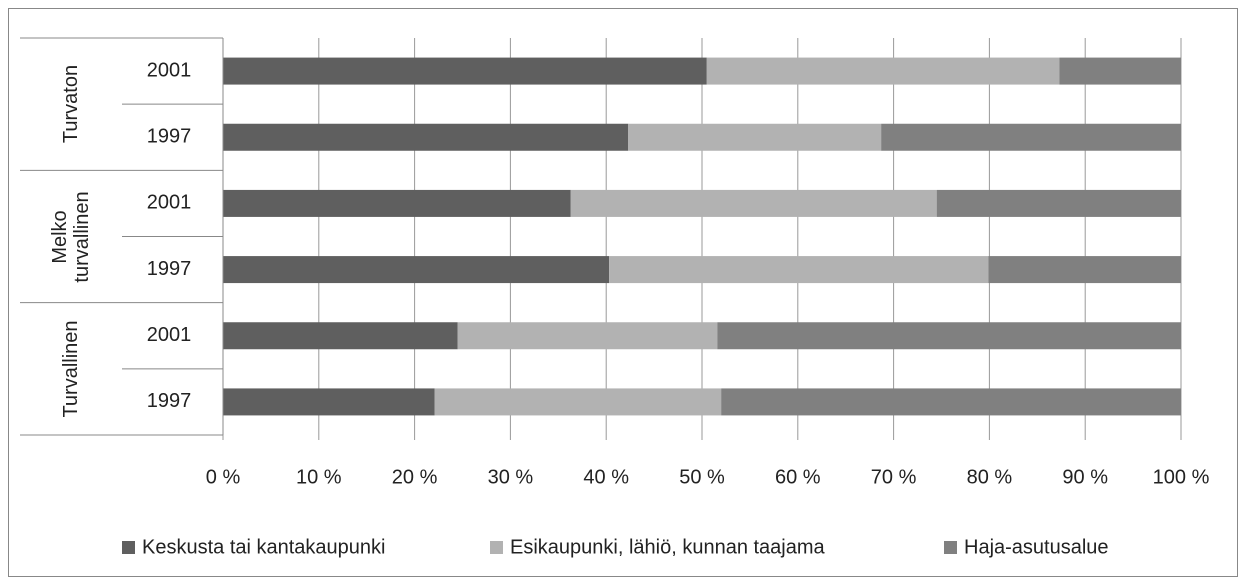  Describe the element at coordinates (319, 477) in the screenshot. I see `x-tick-label: 10 %` at that location.